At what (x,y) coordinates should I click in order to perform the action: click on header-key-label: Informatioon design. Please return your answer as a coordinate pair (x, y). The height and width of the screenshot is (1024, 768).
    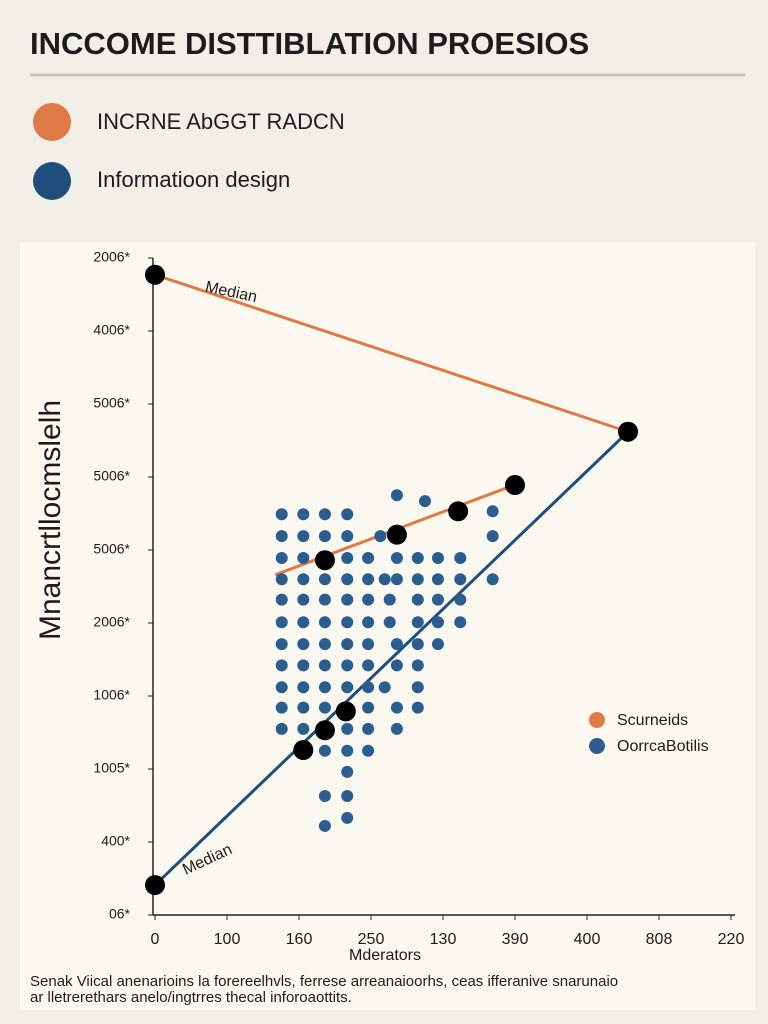
    Looking at the image, I should click on (193, 179).